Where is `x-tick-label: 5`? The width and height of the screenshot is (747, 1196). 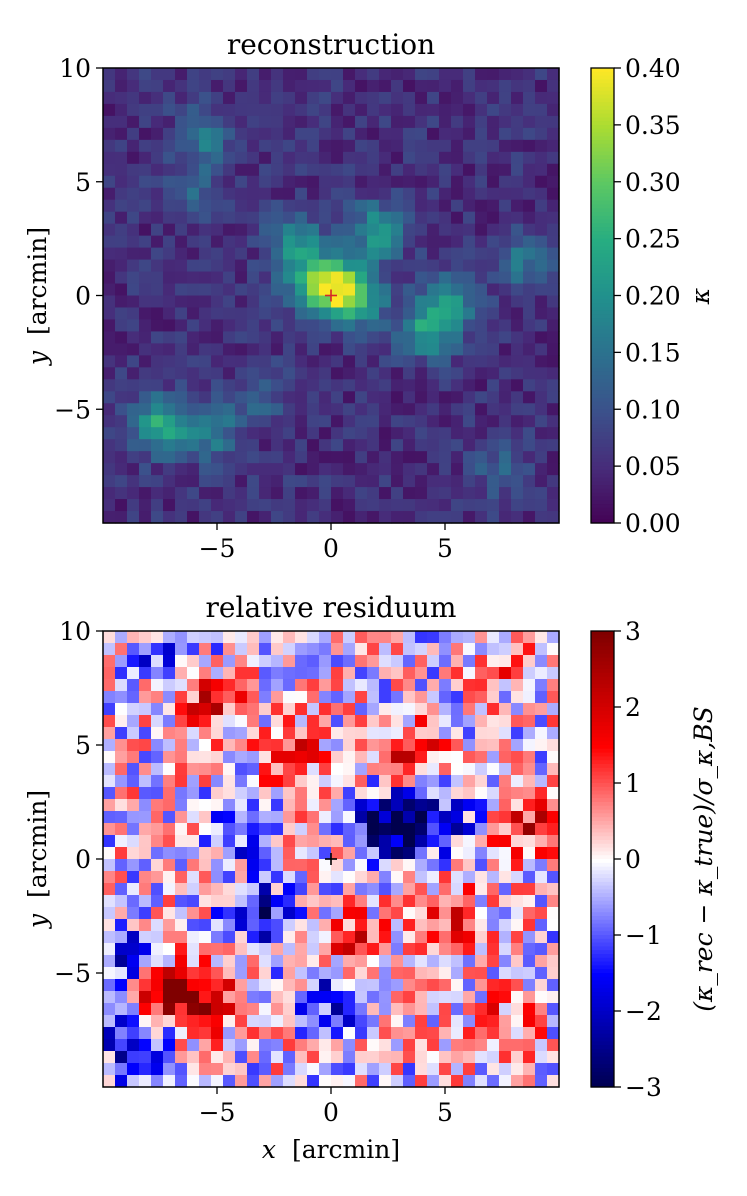 x-tick-label: 5 is located at coordinates (445, 548).